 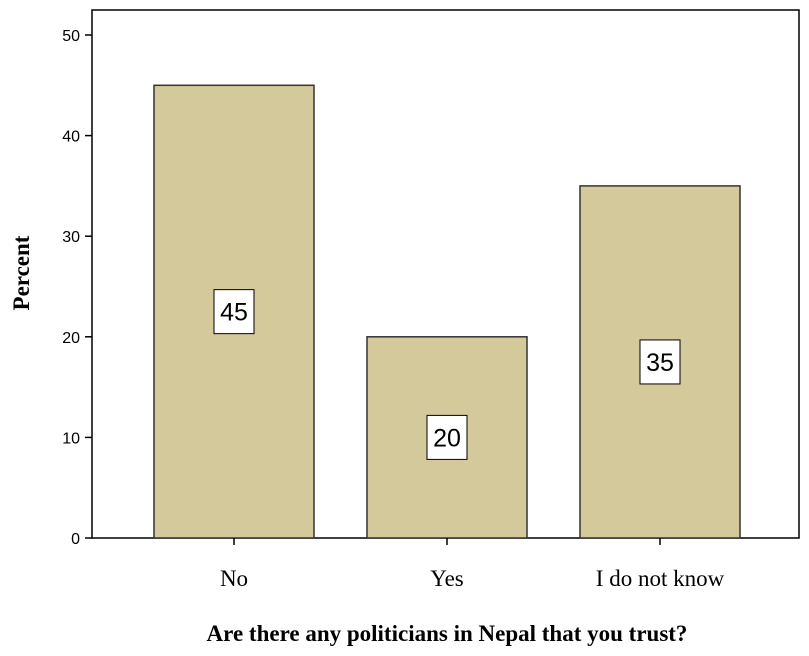 I want to click on y-axis-title: Percent, so click(x=21, y=272).